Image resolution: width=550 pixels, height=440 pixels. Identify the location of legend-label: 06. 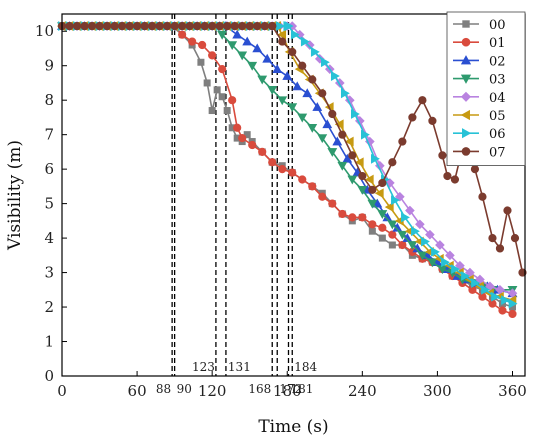
(497, 134).